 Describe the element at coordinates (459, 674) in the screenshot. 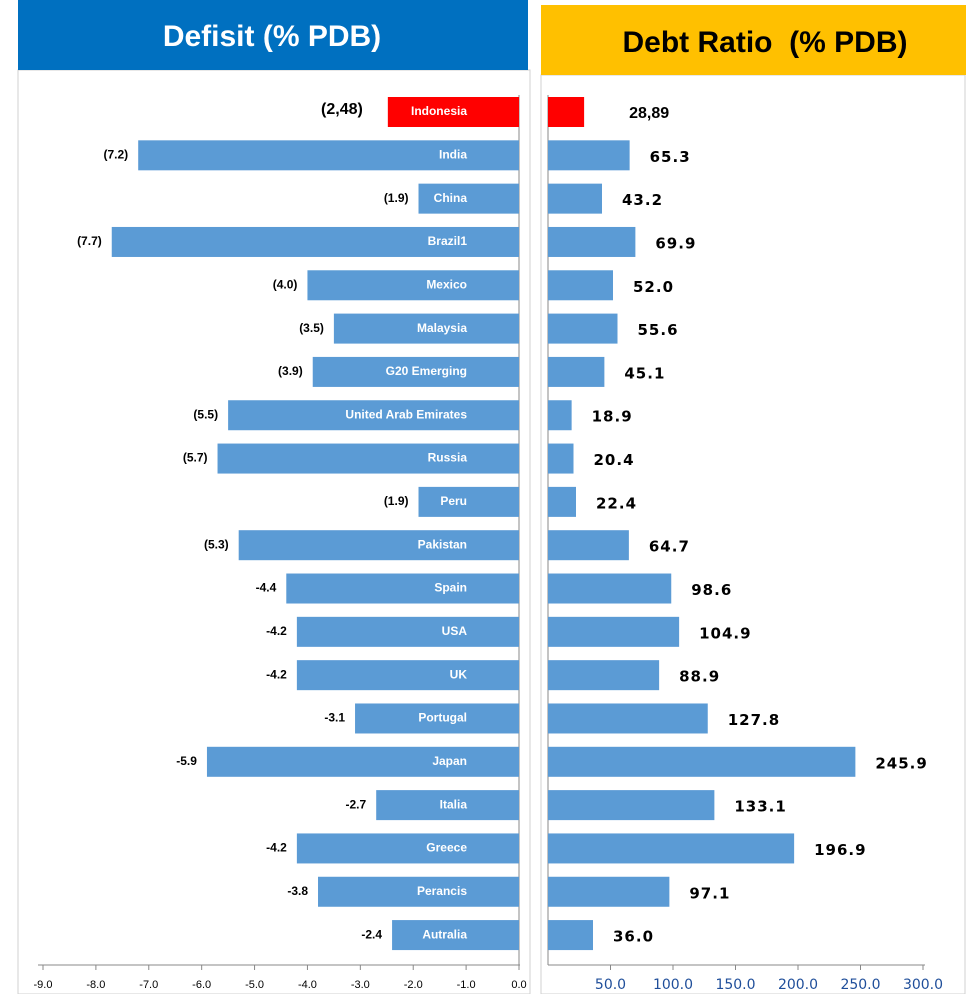

I see `category-label: UK` at that location.